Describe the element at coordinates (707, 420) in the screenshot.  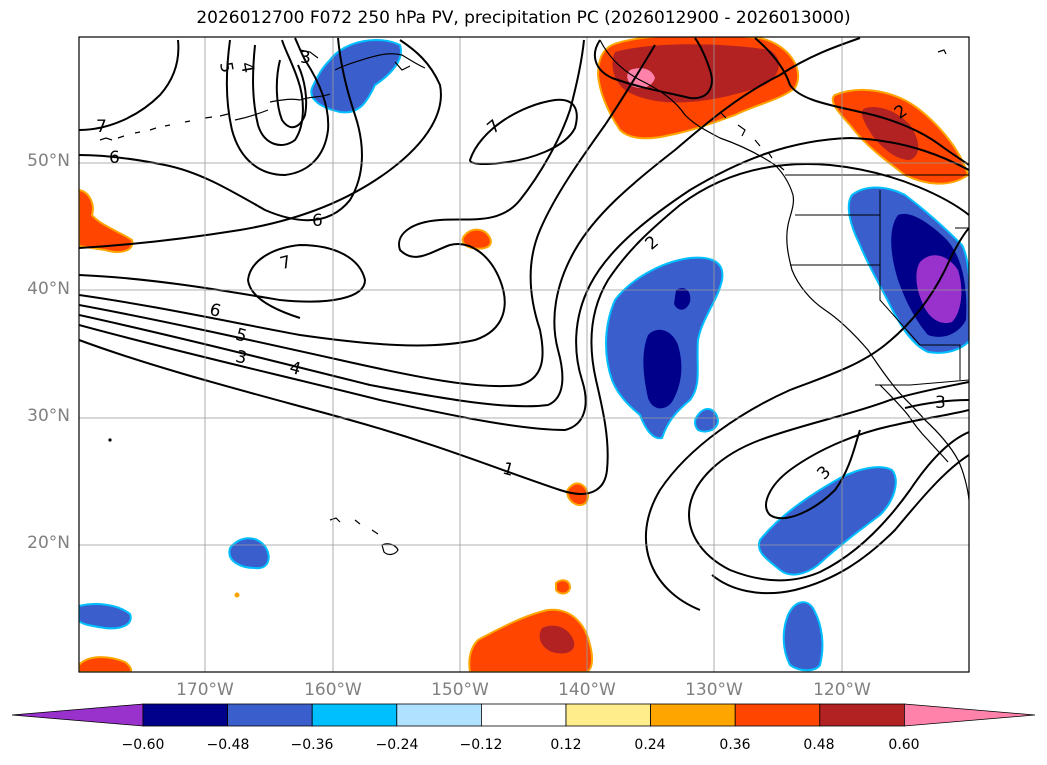
I see `precip-blob-small` at that location.